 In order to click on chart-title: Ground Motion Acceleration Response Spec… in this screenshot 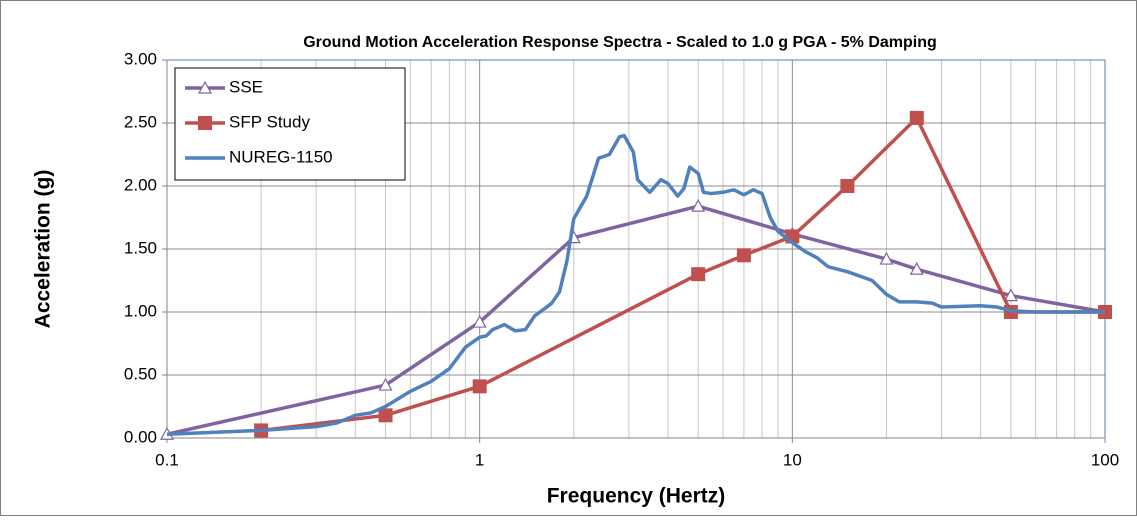, I will do `click(620, 42)`.